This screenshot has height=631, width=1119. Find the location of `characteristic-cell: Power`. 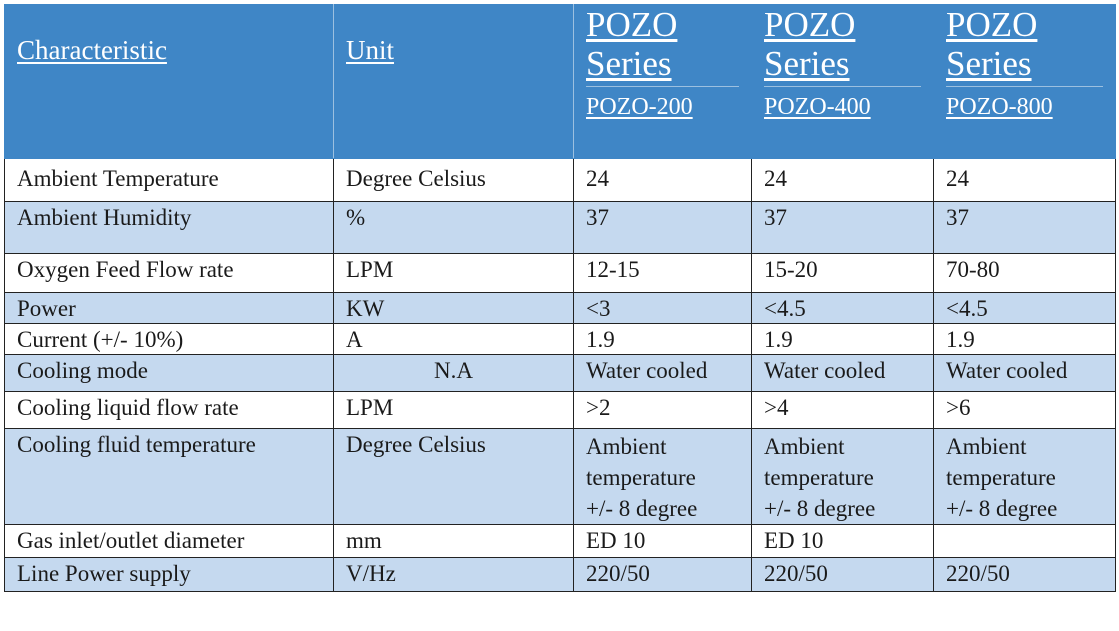

characteristic-cell: Power is located at coordinates (169, 308).